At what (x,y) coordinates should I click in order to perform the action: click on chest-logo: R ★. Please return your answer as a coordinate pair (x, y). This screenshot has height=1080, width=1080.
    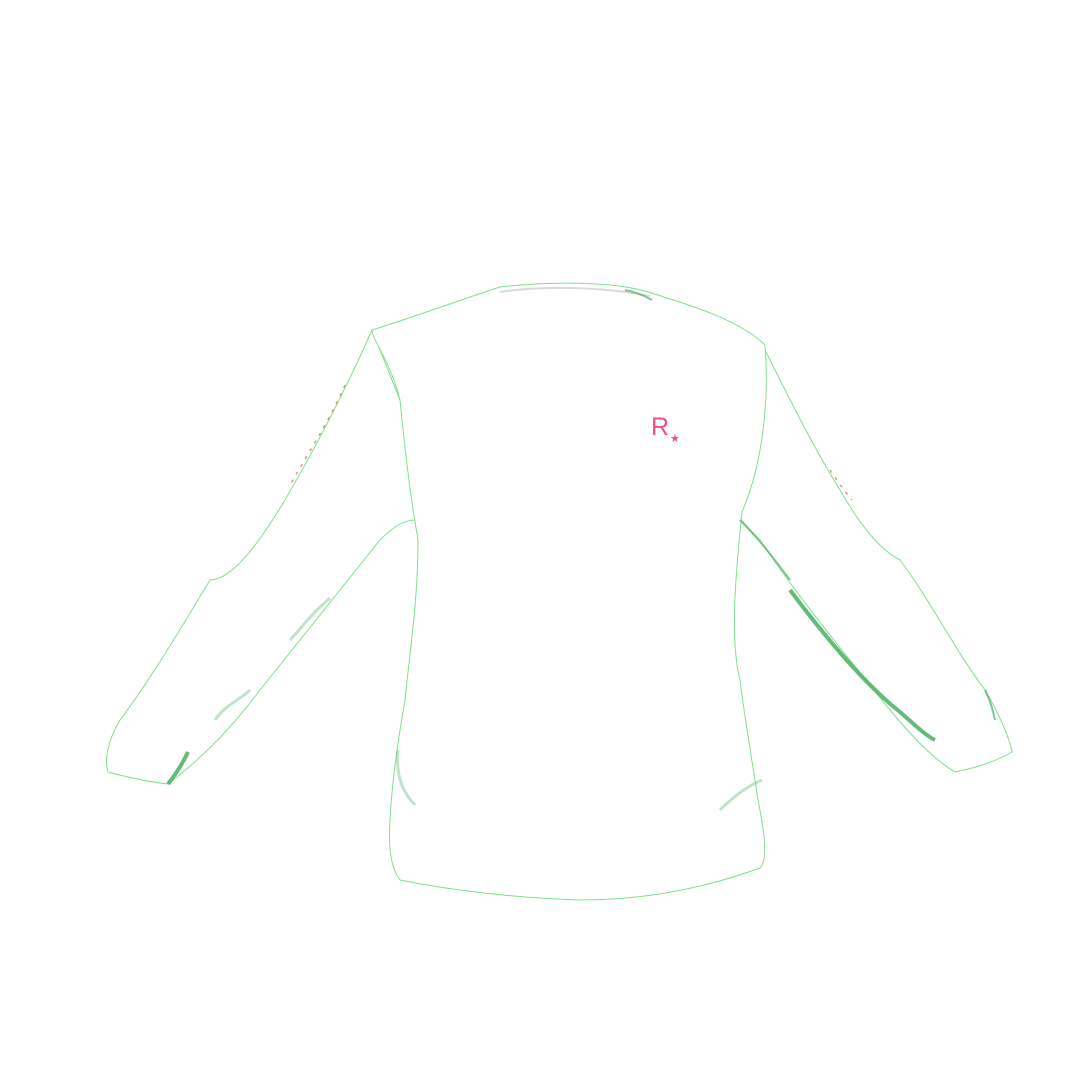
    Looking at the image, I should click on (665, 429).